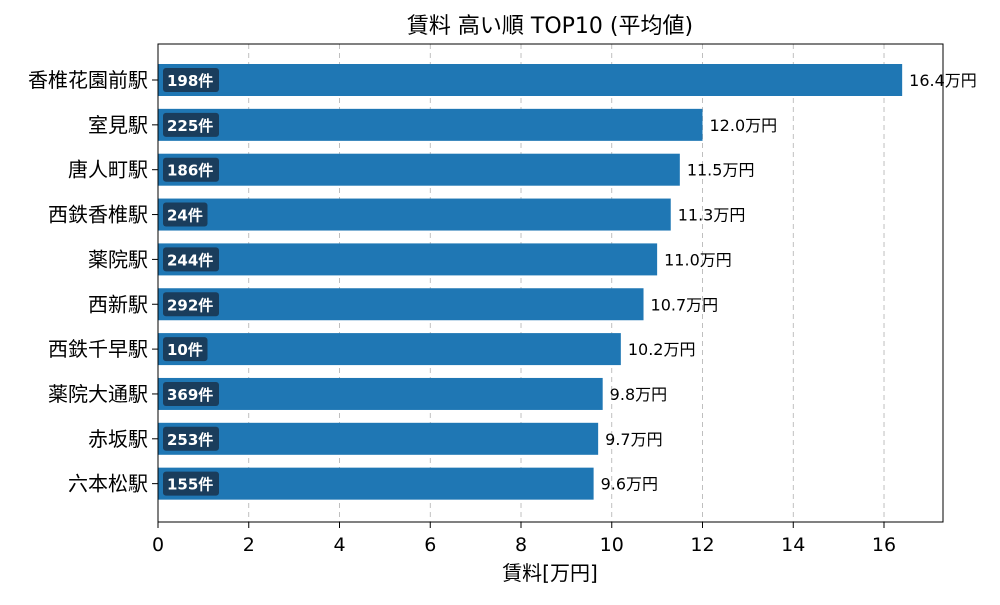 This screenshot has height=605, width=1000. What do you see at coordinates (744, 125) in the screenshot?
I see `value-label: 12.0万円` at bounding box center [744, 125].